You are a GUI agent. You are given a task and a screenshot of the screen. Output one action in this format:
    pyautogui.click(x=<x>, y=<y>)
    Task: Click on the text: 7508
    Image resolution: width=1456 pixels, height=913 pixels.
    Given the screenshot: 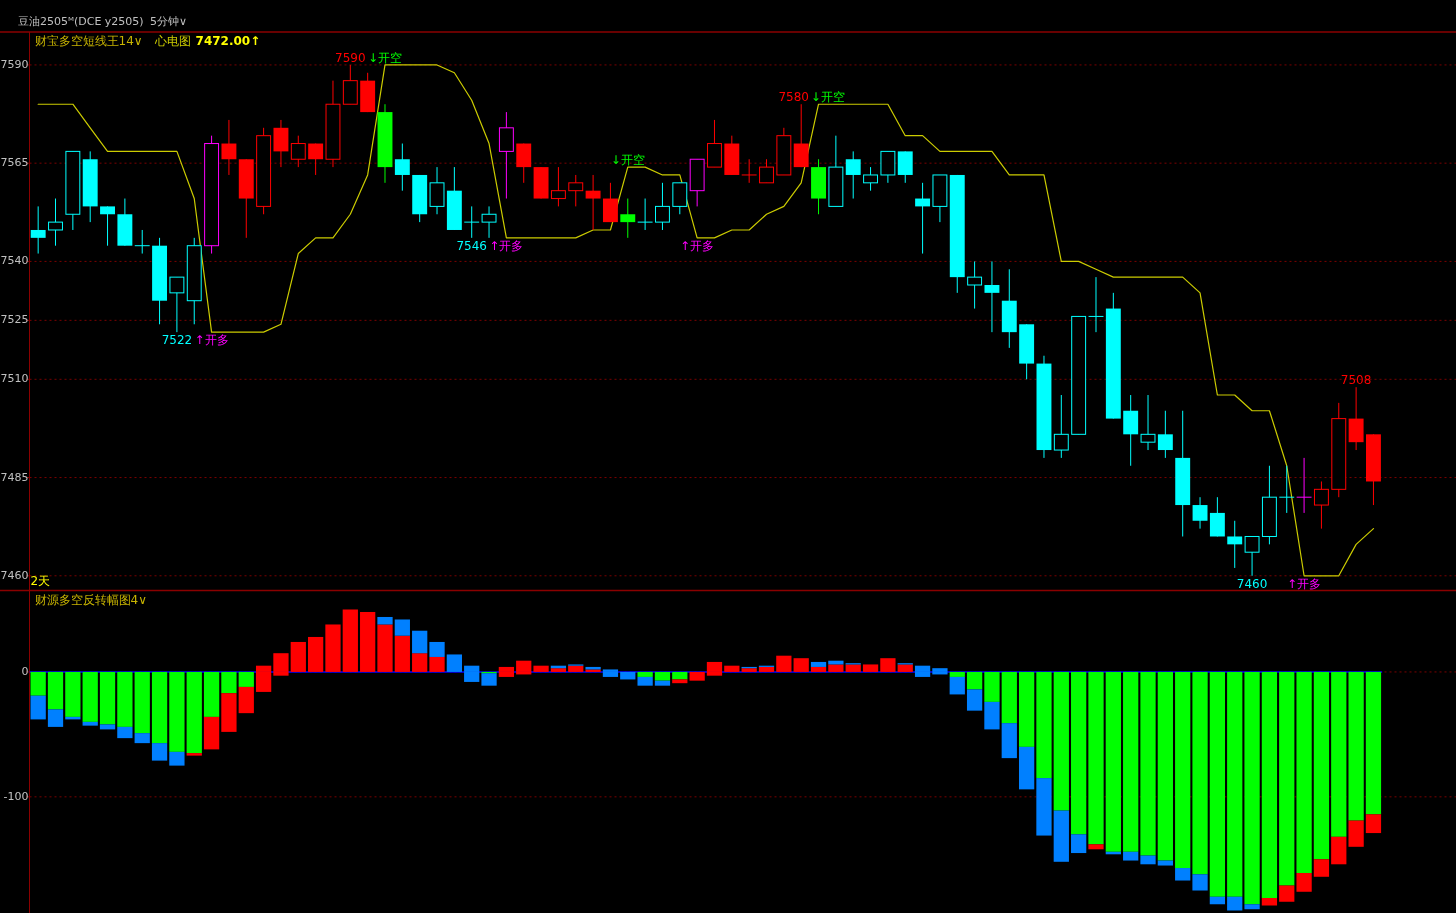 What is the action you would take?
    pyautogui.click(x=1356, y=380)
    